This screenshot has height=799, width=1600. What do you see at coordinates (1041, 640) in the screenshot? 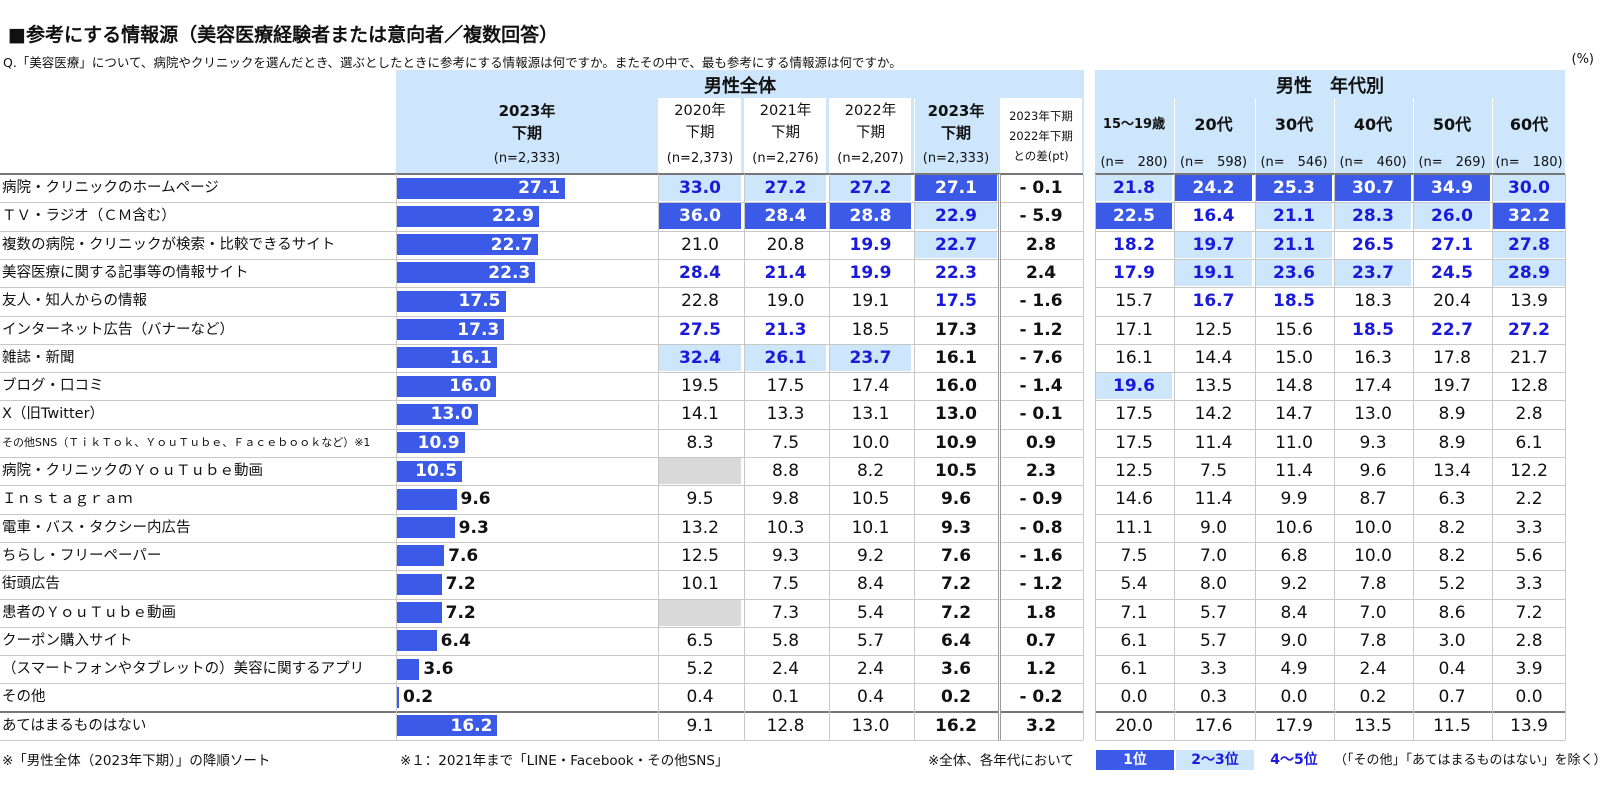
I see `diff-value-cell: 0.7` at bounding box center [1041, 640].